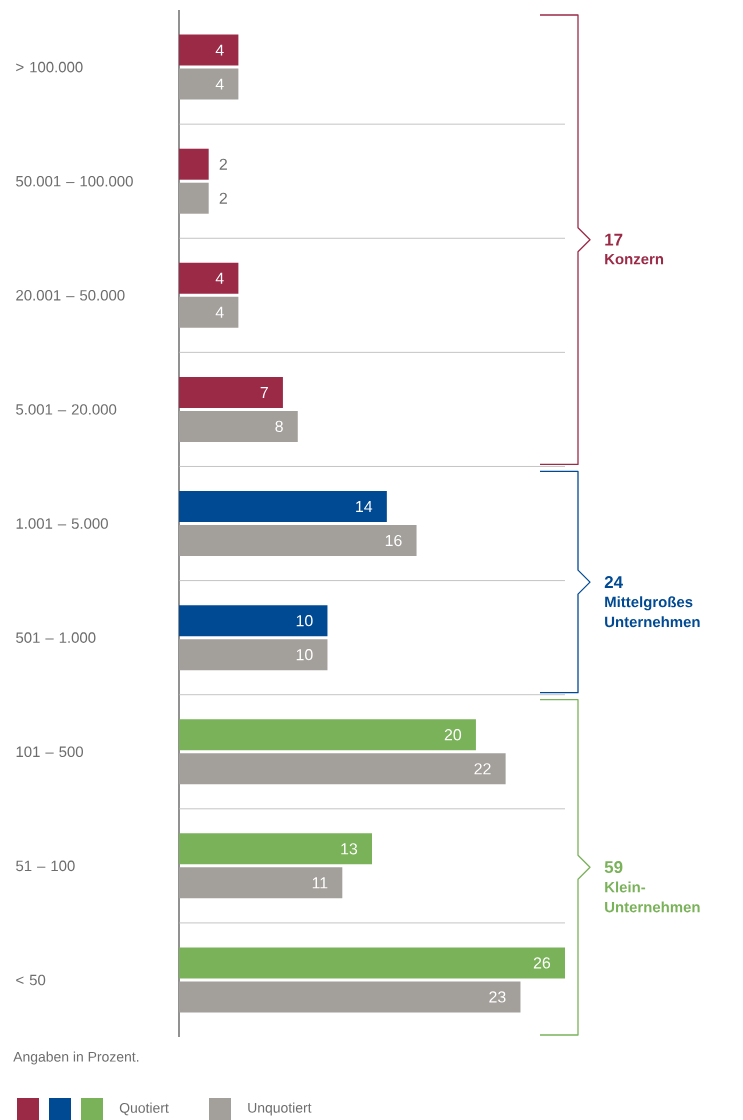 The image size is (743, 1120). I want to click on data-label: 11, so click(320, 883).